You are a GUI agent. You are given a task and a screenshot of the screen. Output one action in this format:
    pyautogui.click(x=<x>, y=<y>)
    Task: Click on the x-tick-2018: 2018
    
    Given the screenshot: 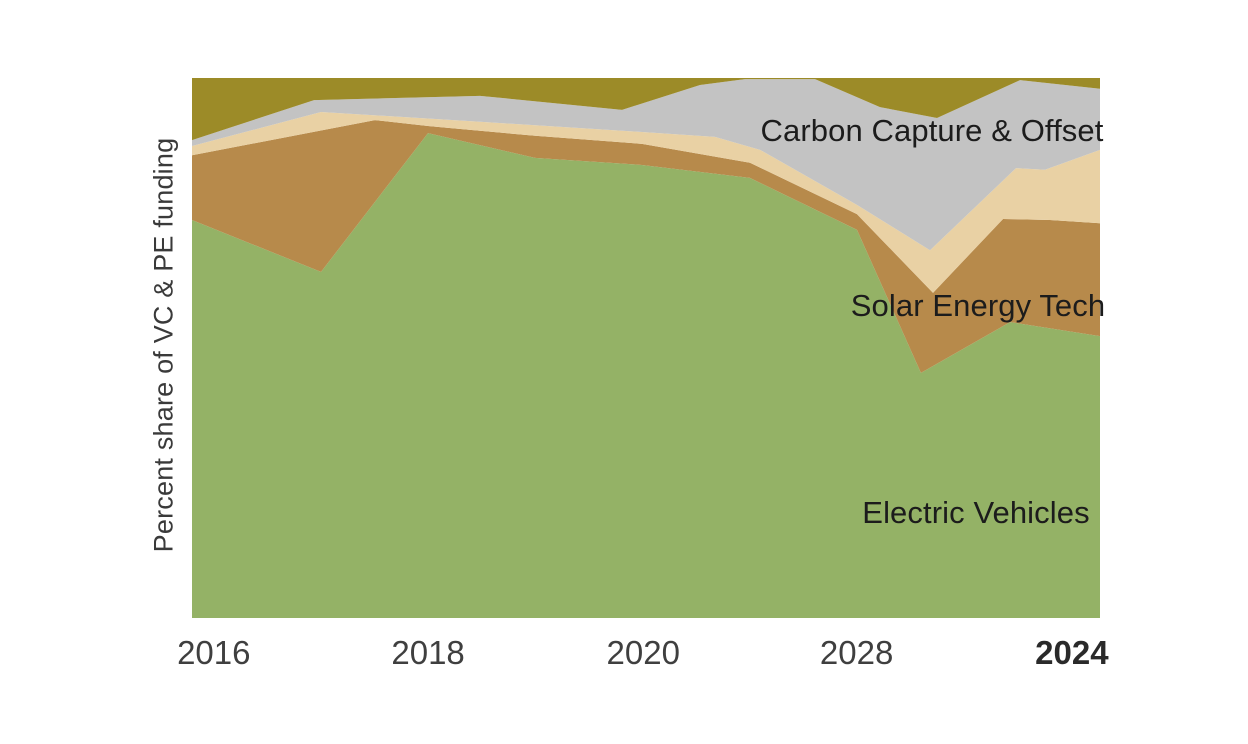 What is the action you would take?
    pyautogui.click(x=428, y=652)
    